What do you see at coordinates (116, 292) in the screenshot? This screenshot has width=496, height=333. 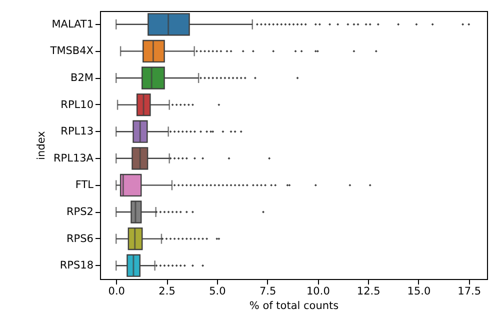 I see `x-tick-label: 0.0` at bounding box center [116, 292].